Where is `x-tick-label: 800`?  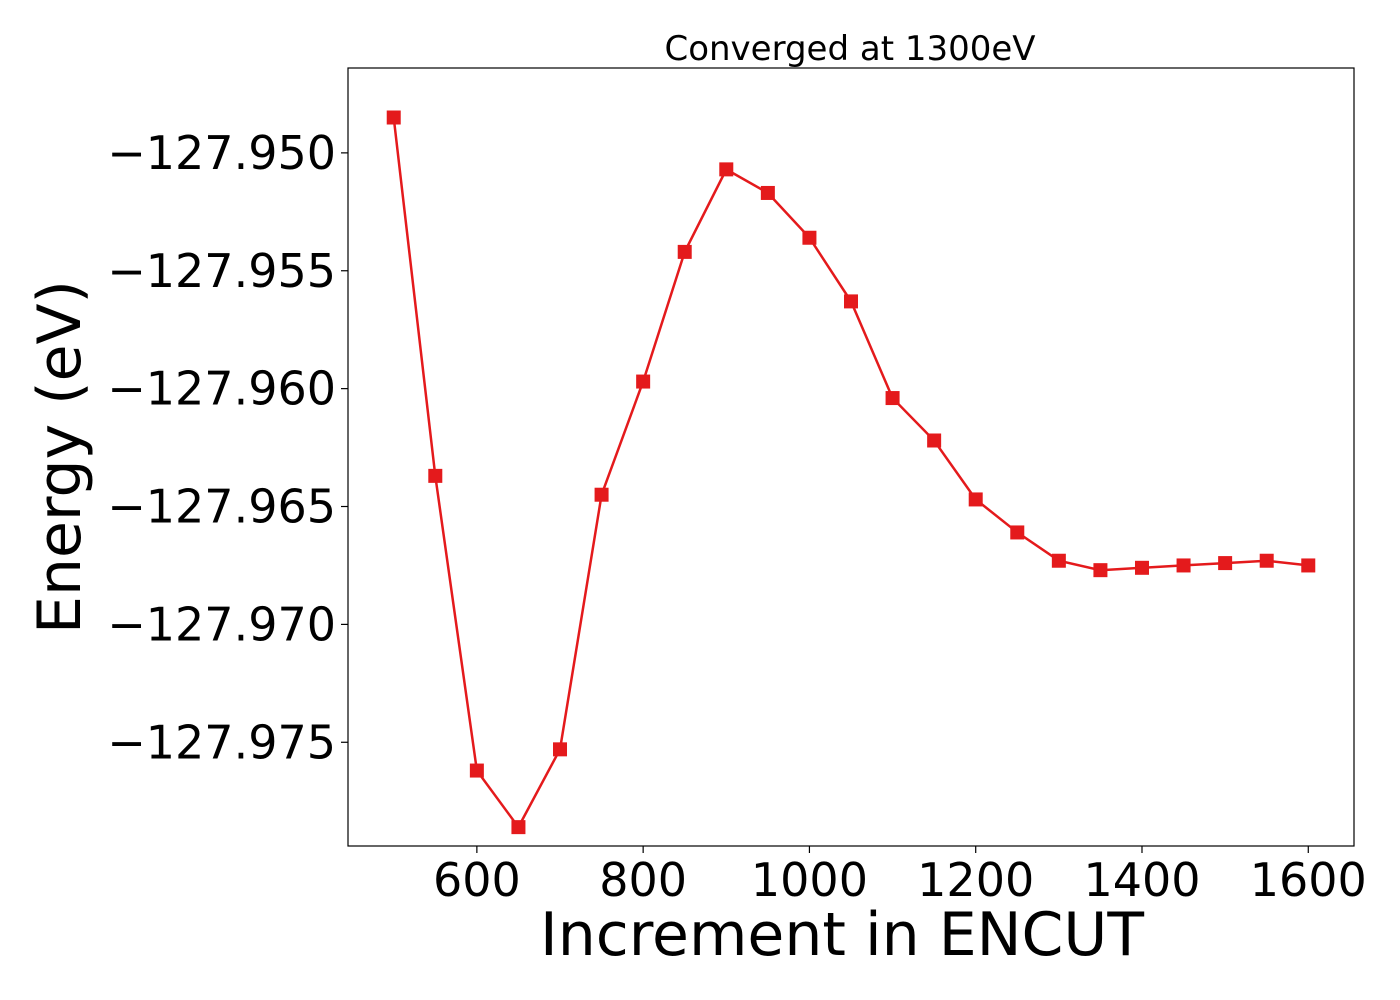 x-tick-label: 800 is located at coordinates (643, 880).